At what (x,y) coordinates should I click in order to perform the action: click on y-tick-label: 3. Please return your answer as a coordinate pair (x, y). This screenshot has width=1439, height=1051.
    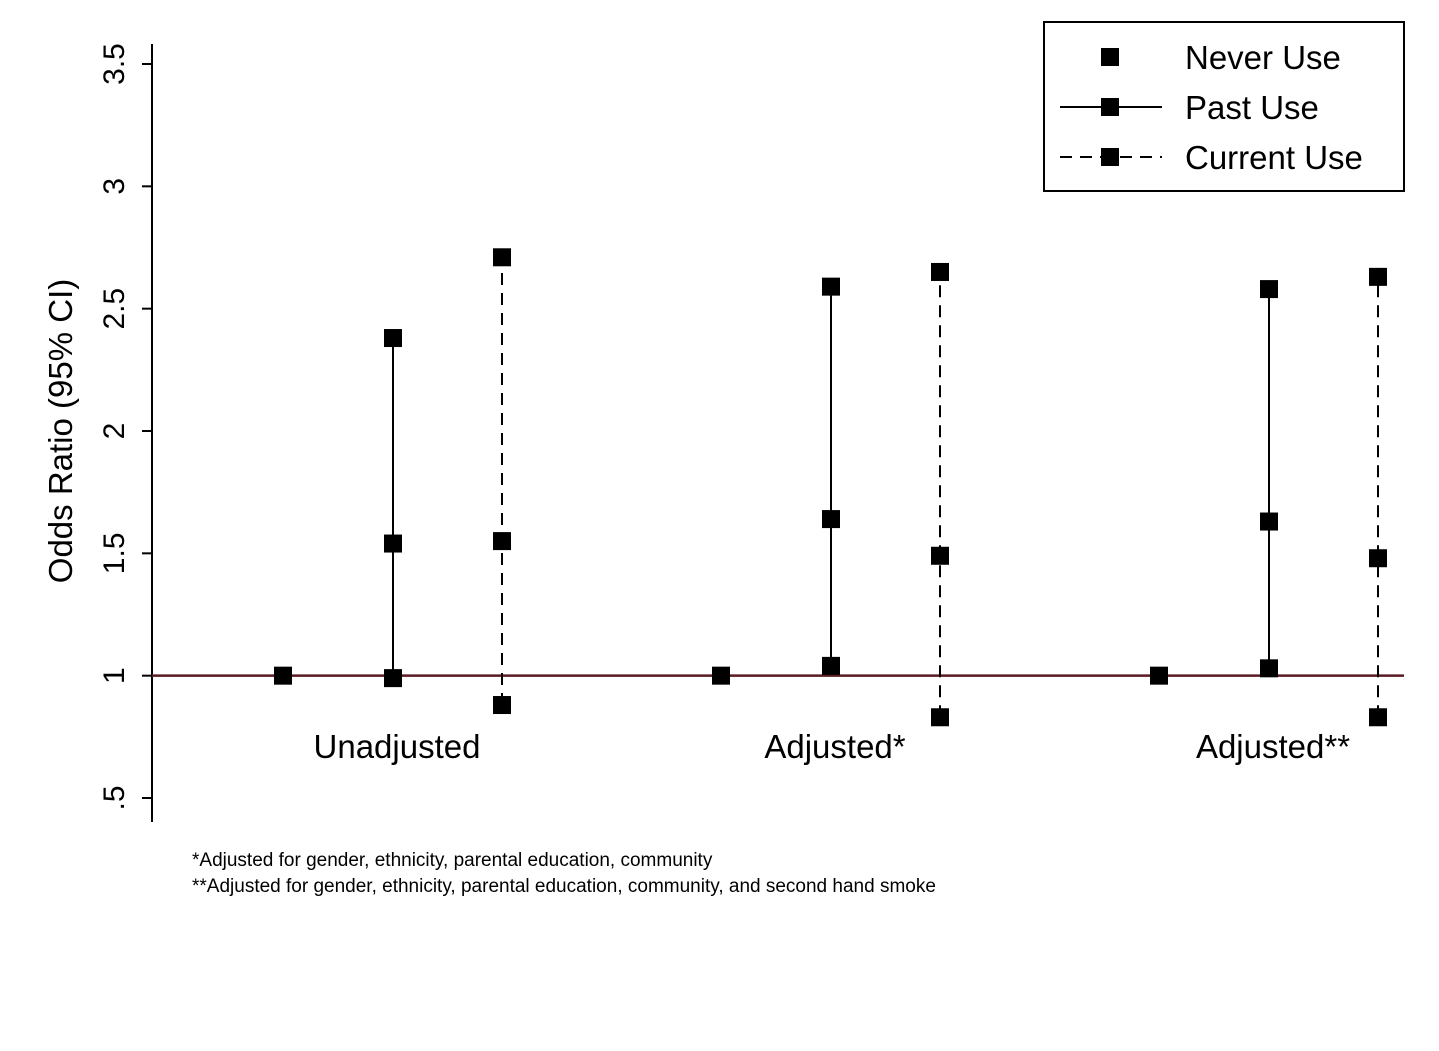
    Looking at the image, I should click on (114, 186).